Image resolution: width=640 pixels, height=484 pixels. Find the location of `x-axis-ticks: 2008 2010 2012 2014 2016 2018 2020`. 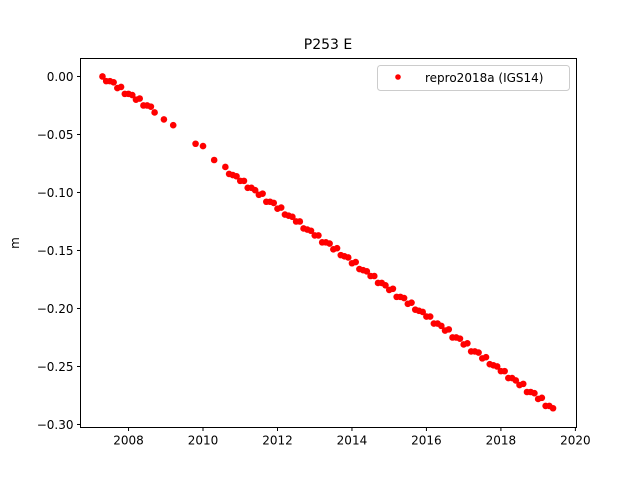

x-axis-ticks: 2008 2010 2012 2014 2016 2018 2020 is located at coordinates (352, 437).